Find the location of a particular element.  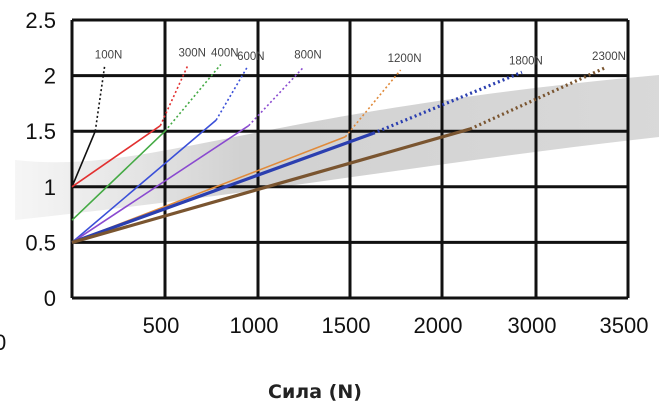

x-tick-label: 2000 is located at coordinates (438, 325).